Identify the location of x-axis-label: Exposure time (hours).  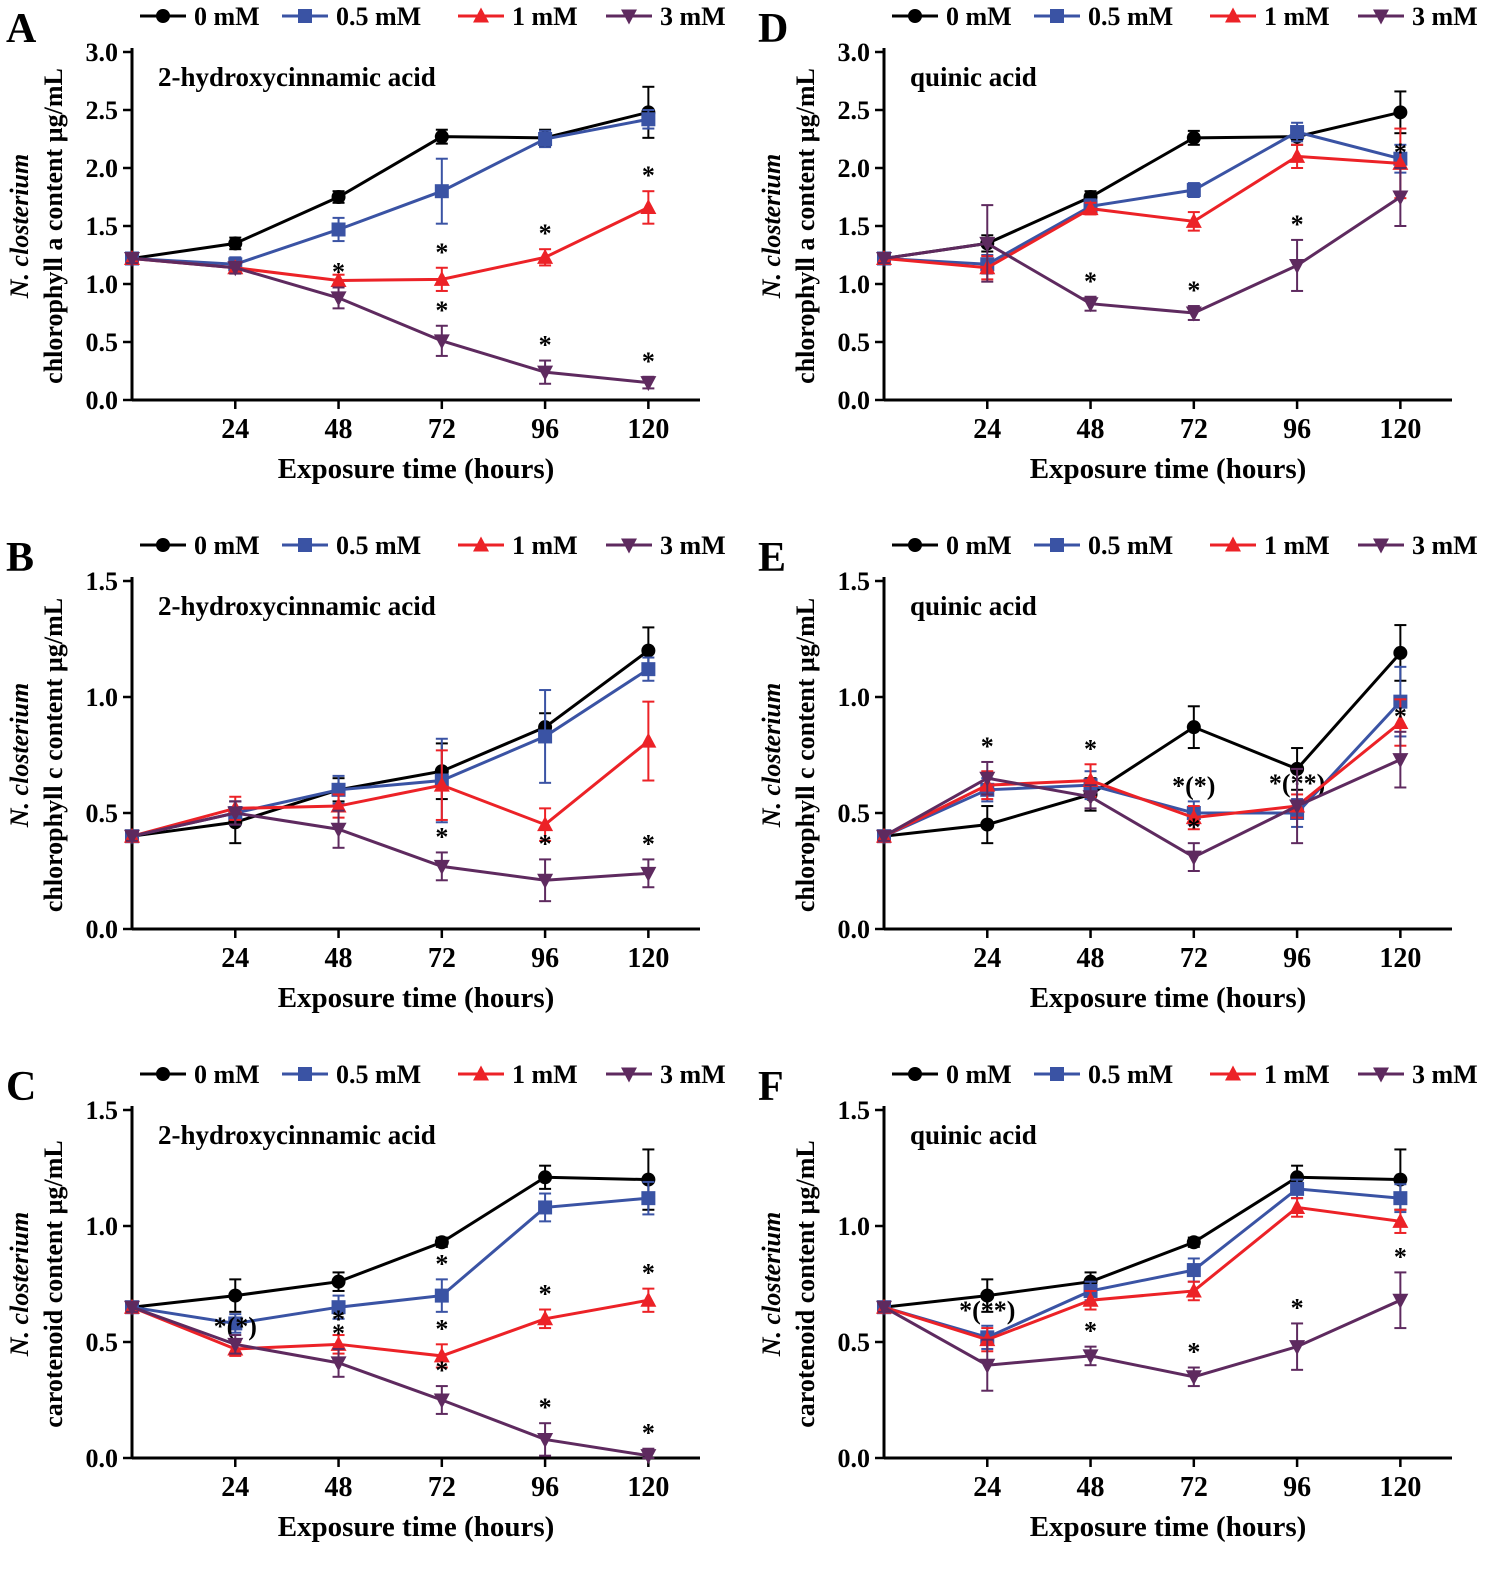
(1168, 1527).